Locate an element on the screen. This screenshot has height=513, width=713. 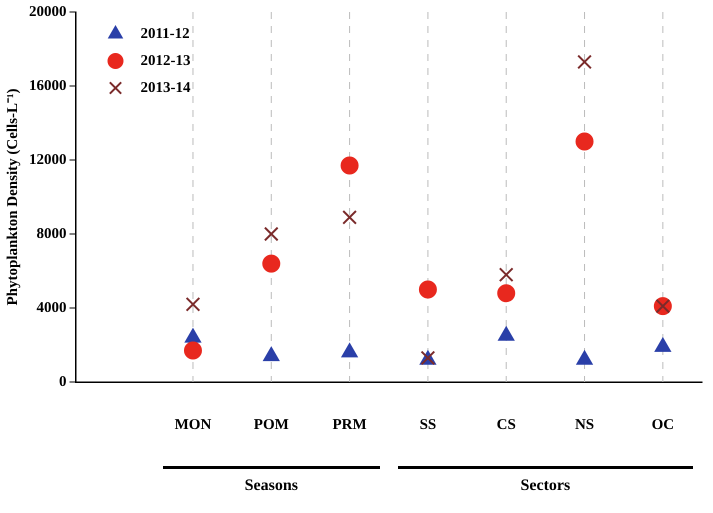
y-tick-label: 0 is located at coordinates (62, 382).